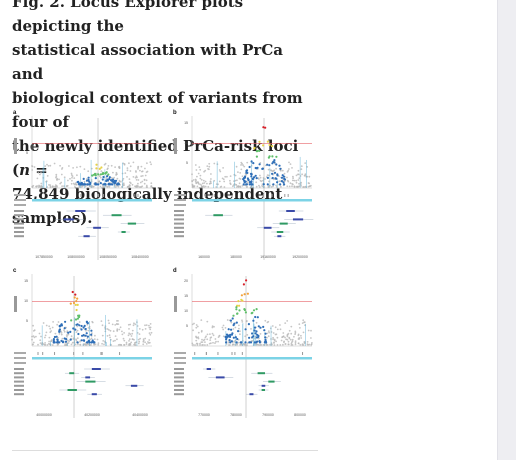 The width and height of the screenshot is (516, 460). Describe the element at coordinates (92, 200) in the screenshot. I see `annotation-track` at that location.